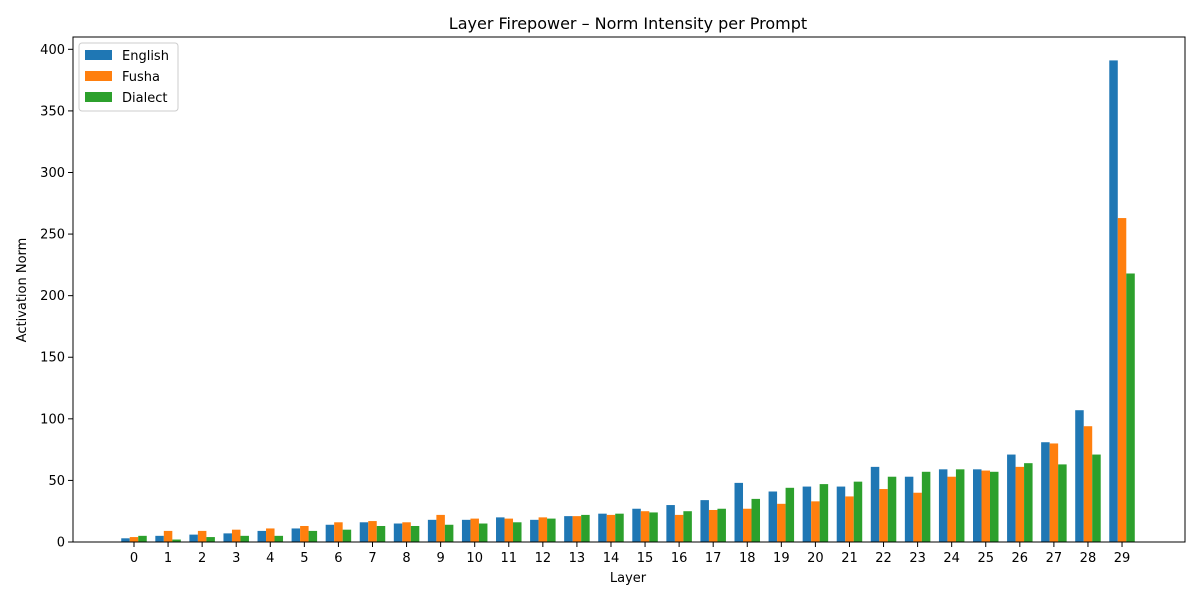  I want to click on x-tick-label: 19, so click(781, 558).